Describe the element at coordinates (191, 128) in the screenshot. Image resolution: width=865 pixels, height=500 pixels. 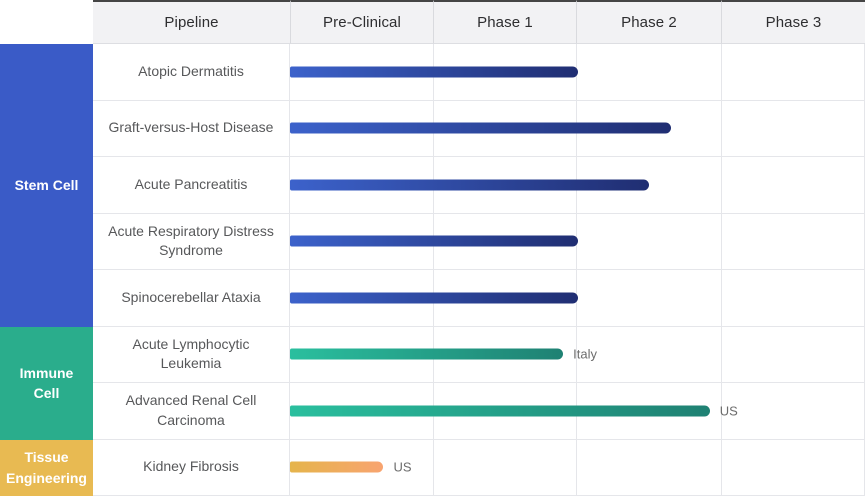
I see `pipeline-name-graft-versus-host-disease: Graft-versus-Host Disease` at that location.